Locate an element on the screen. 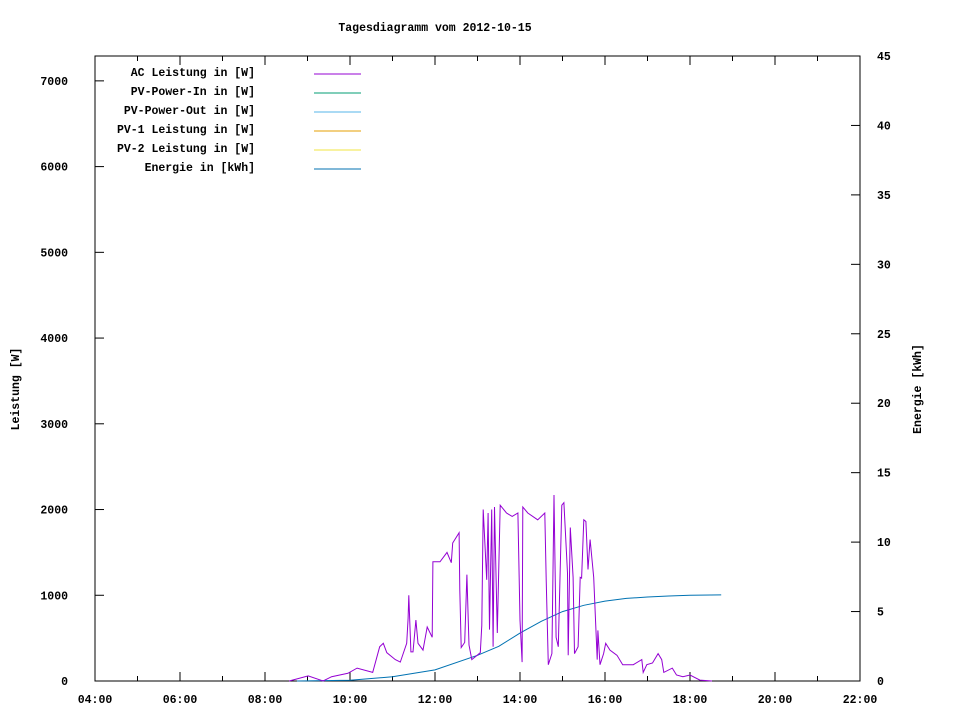  legend-label: PV-Power-Out in [W] is located at coordinates (189, 111).